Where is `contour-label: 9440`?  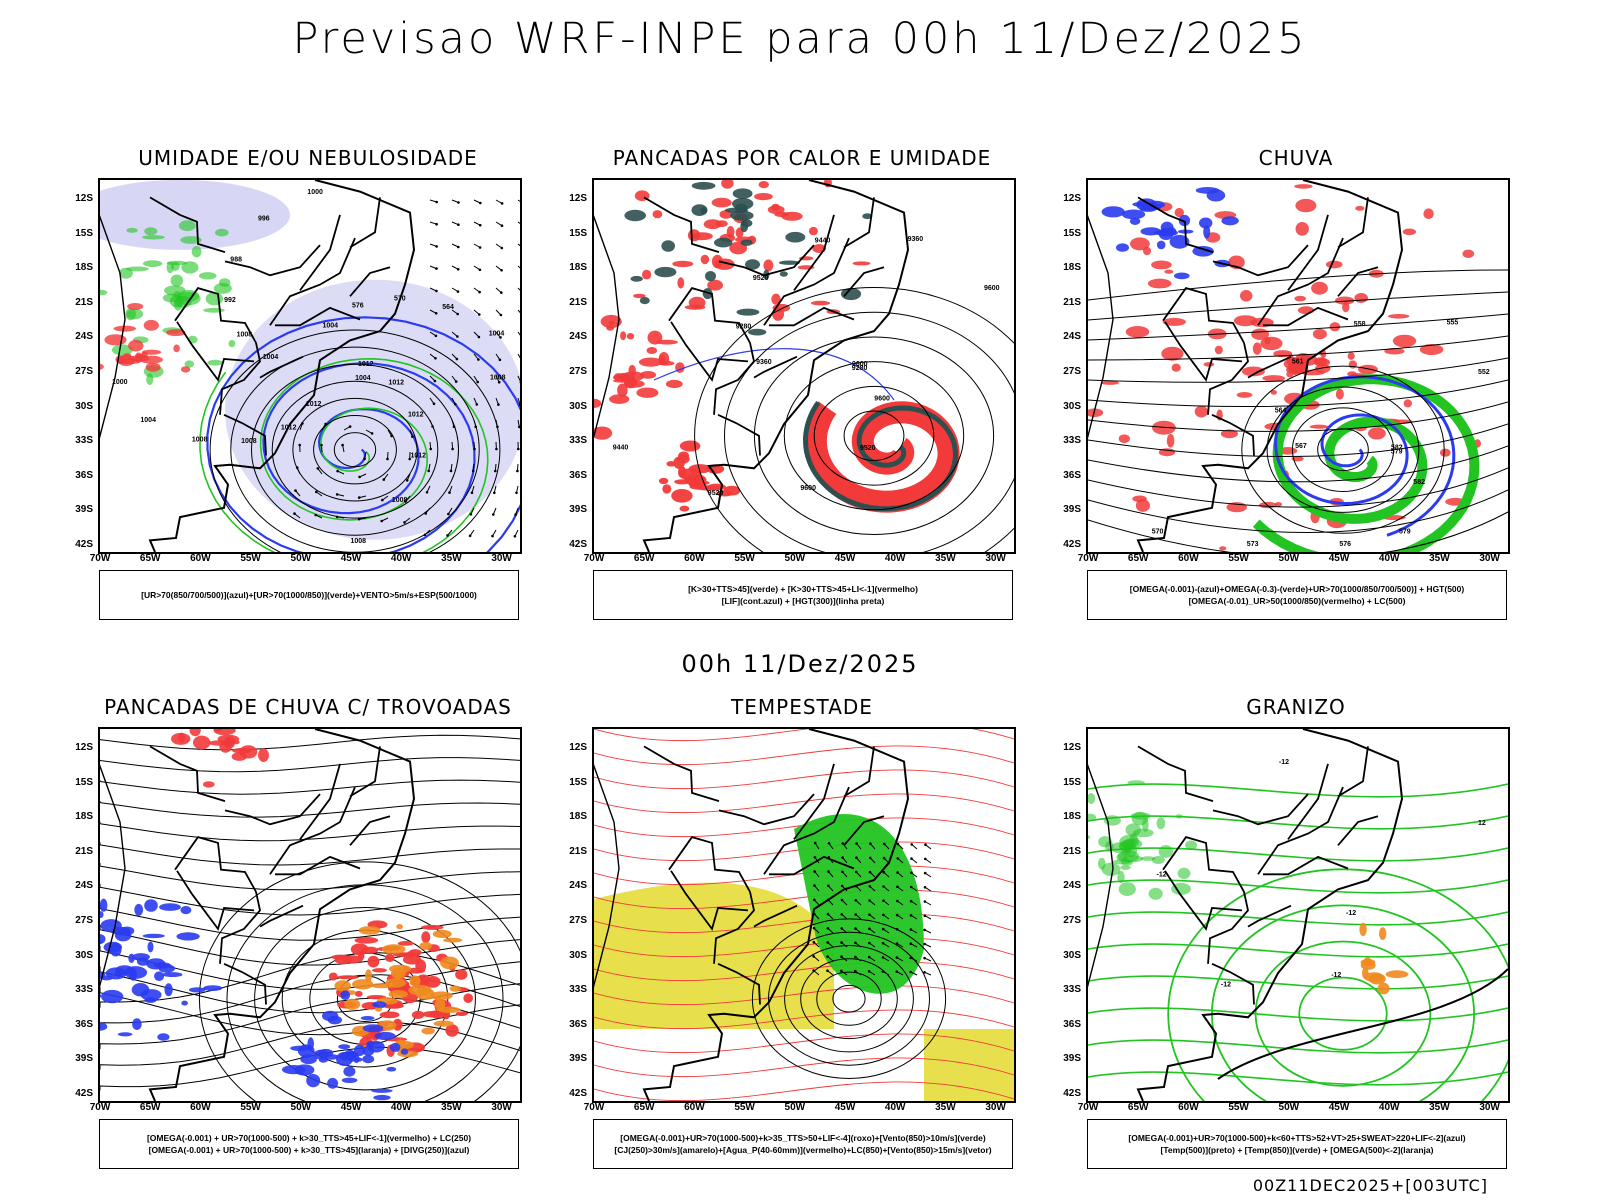 contour-label: 9440 is located at coordinates (621, 448).